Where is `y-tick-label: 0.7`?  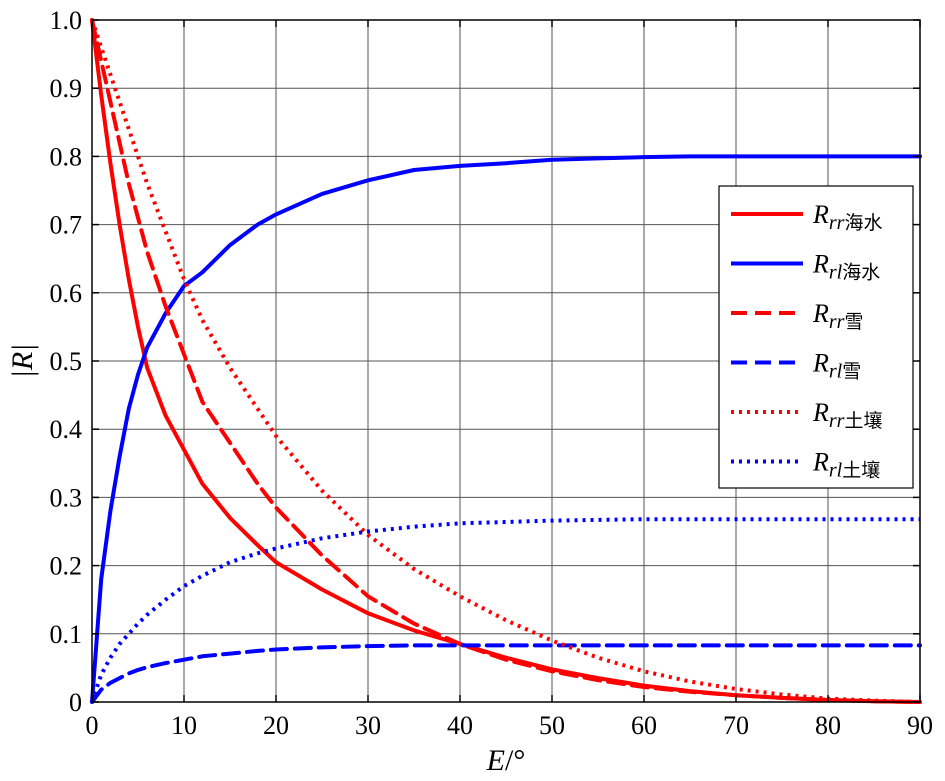 y-tick-label: 0.7 is located at coordinates (66, 225).